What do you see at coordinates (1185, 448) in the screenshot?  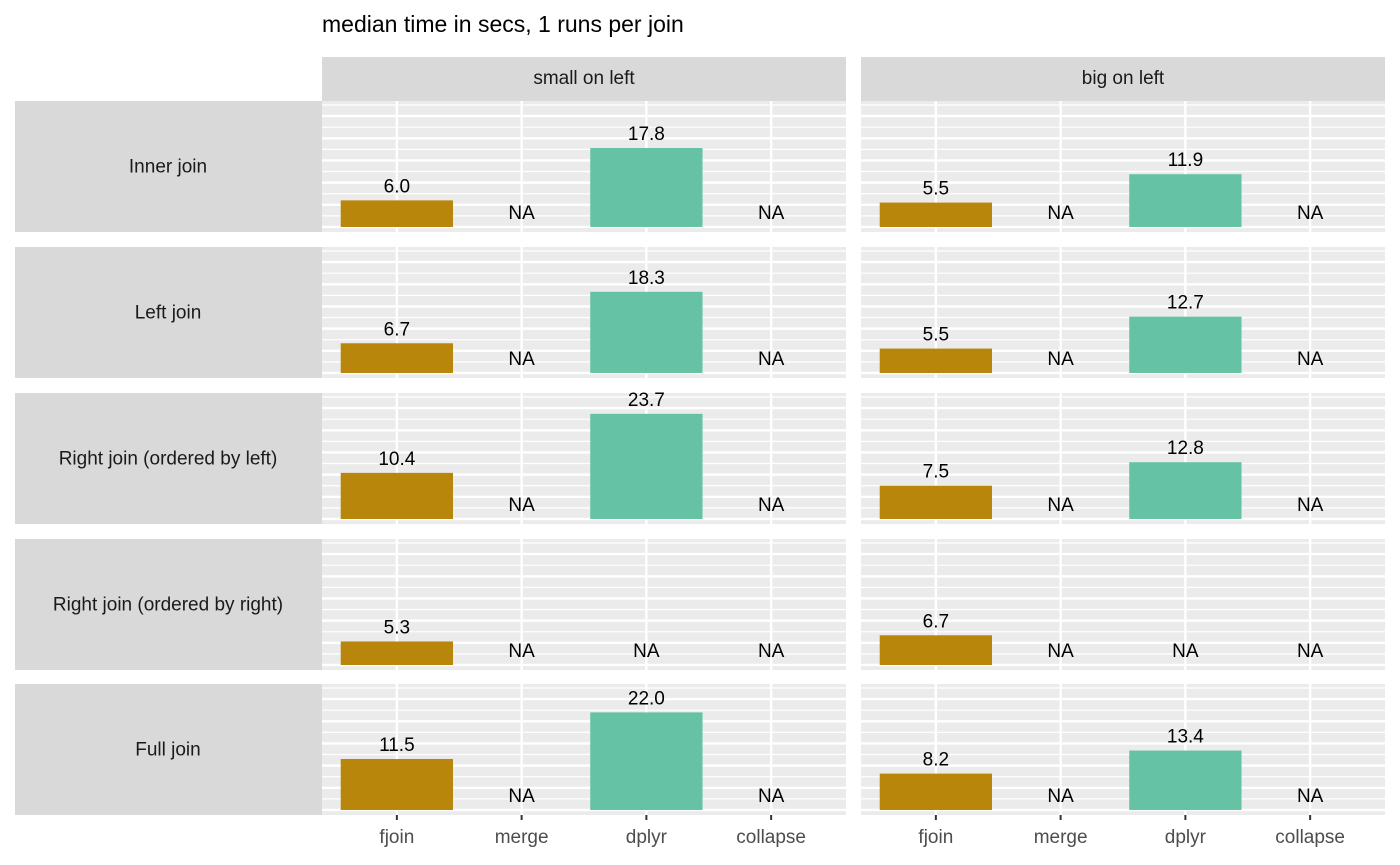 I see `value-label: 12.8` at bounding box center [1185, 448].